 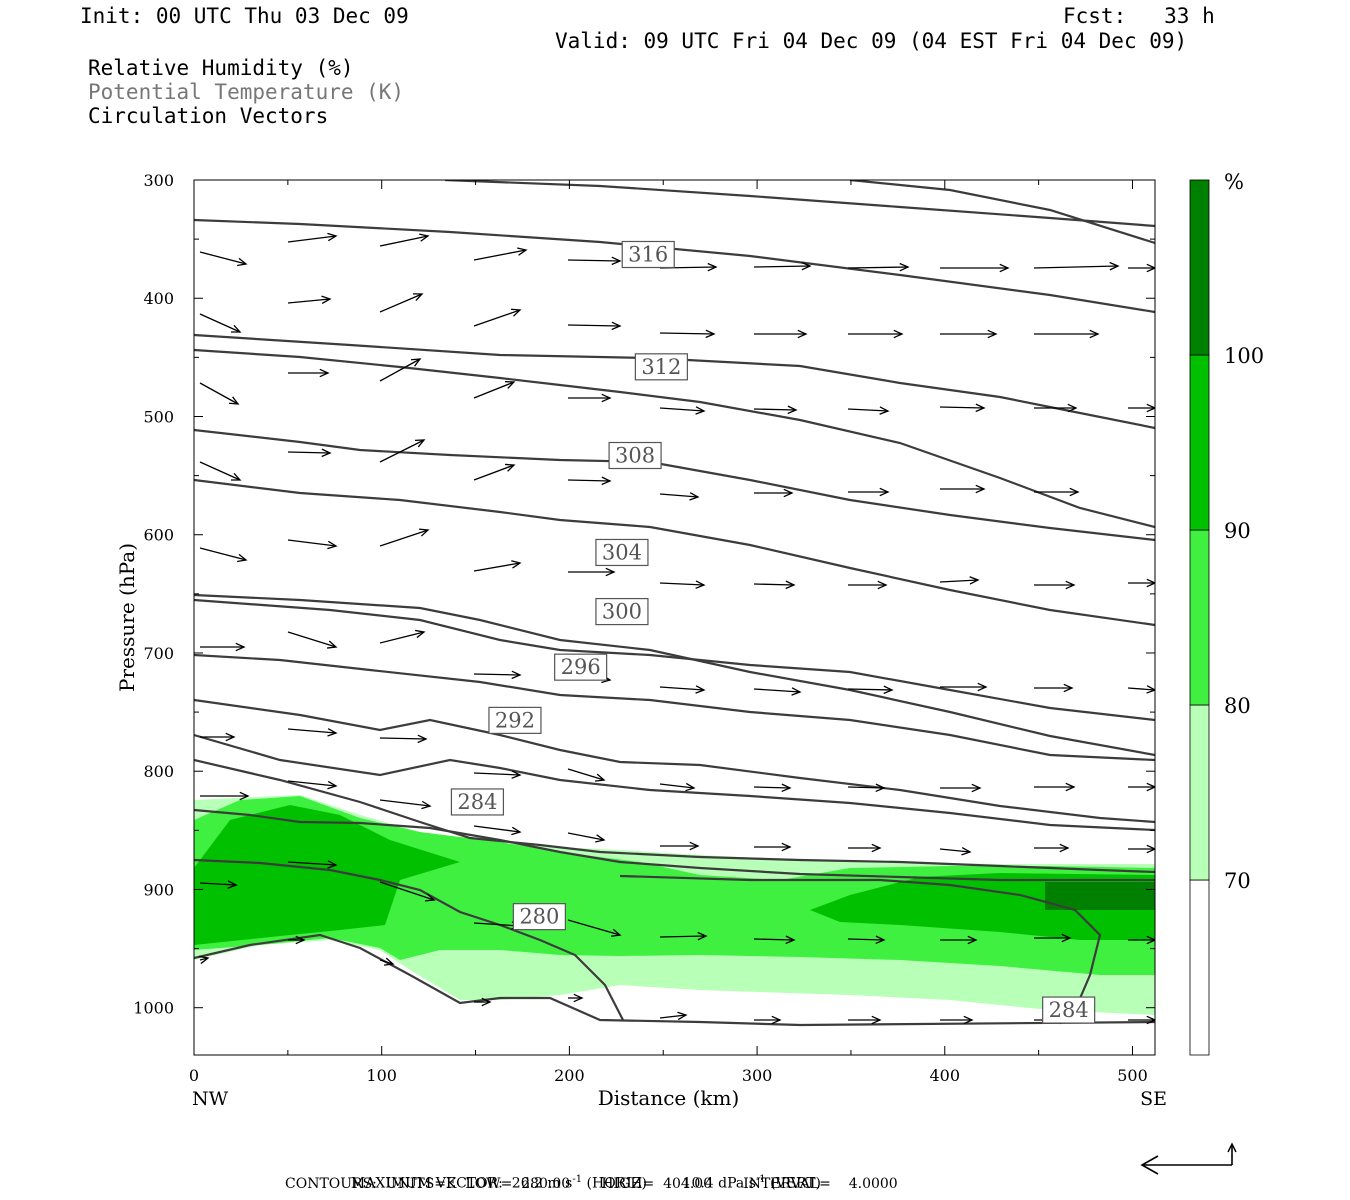 I want to click on legend-theta: Potential Temperature (K), so click(x=246, y=92).